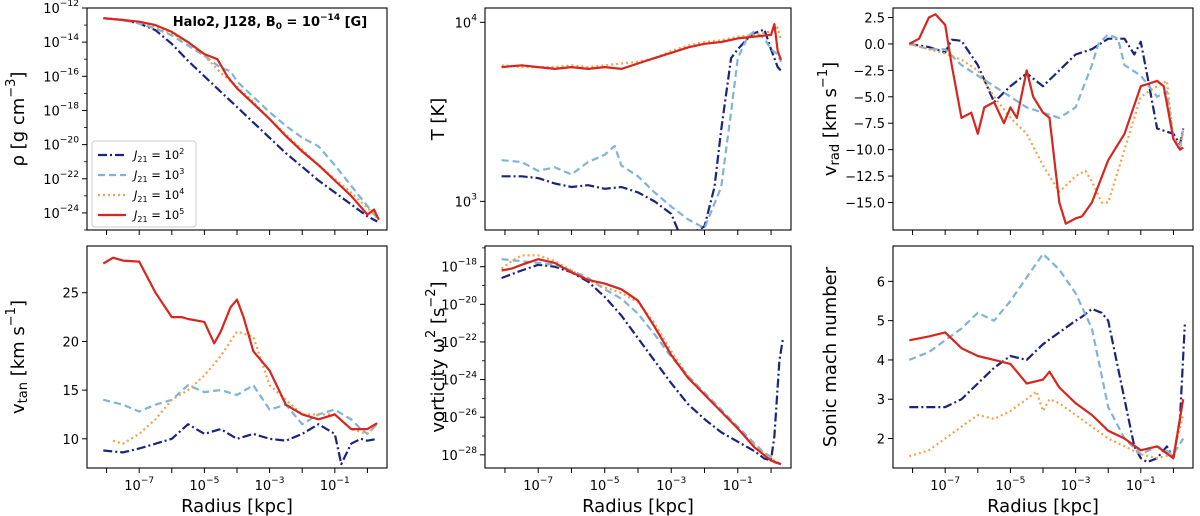 The width and height of the screenshot is (1200, 516). What do you see at coordinates (61, 42) in the screenshot?
I see `y-tick-label: 10⁻¹⁴` at bounding box center [61, 42].